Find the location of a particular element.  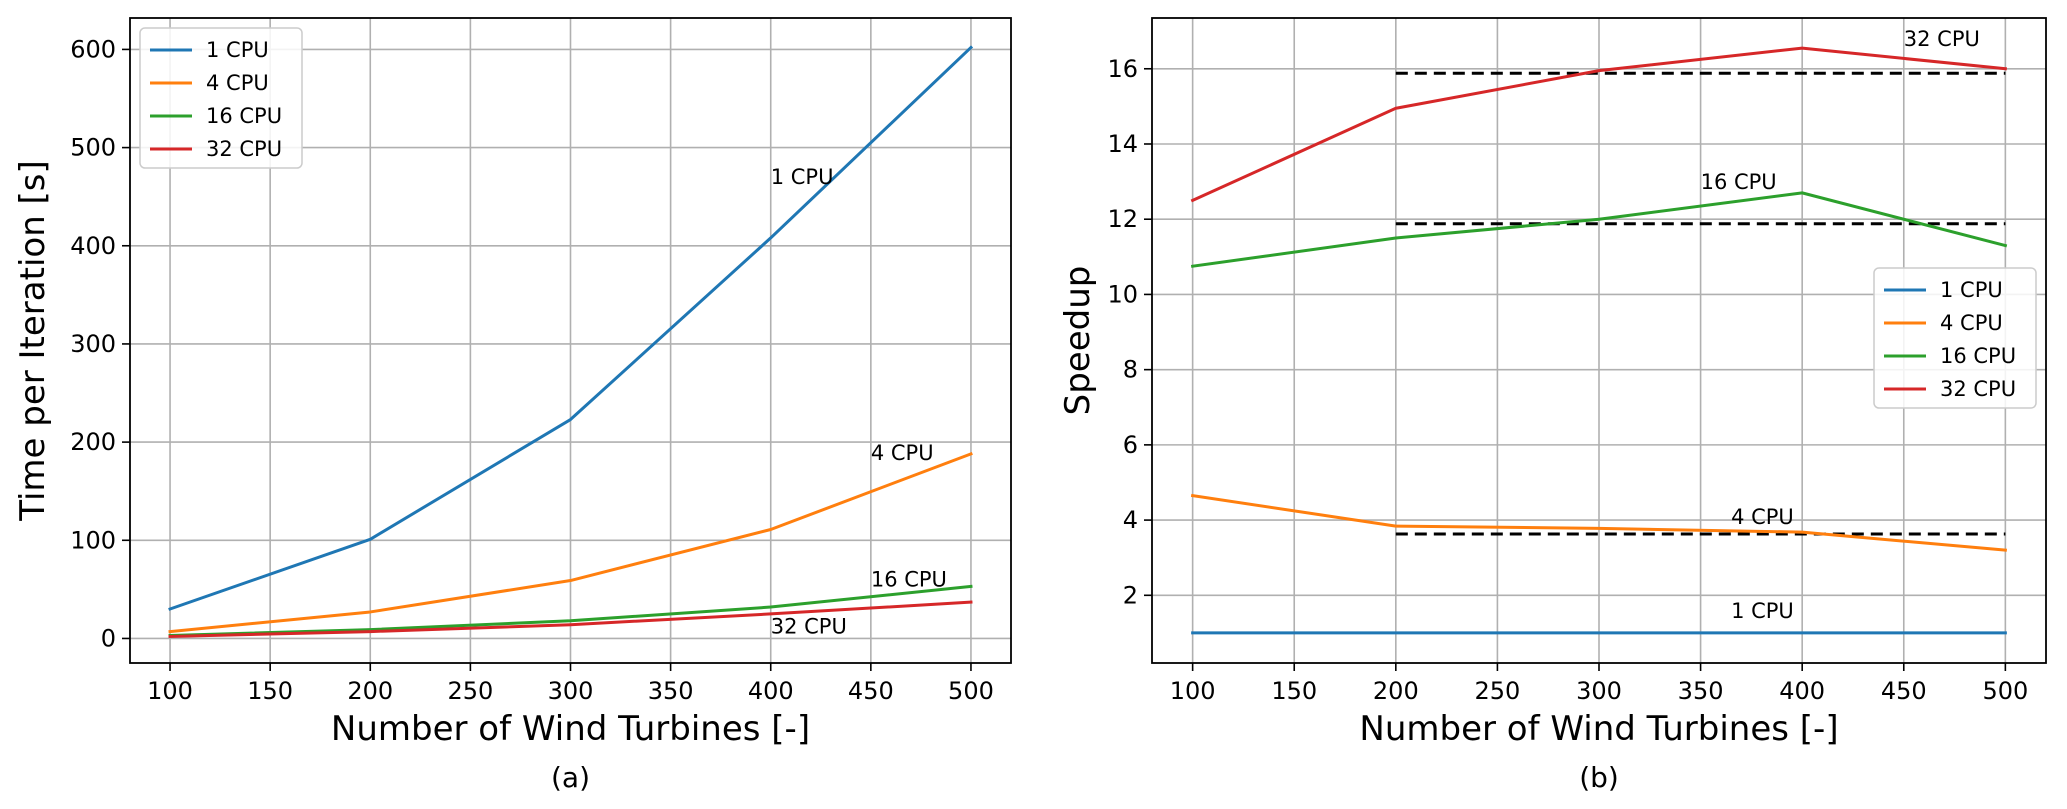

chart-a-caption: (a) is located at coordinates (570, 777).